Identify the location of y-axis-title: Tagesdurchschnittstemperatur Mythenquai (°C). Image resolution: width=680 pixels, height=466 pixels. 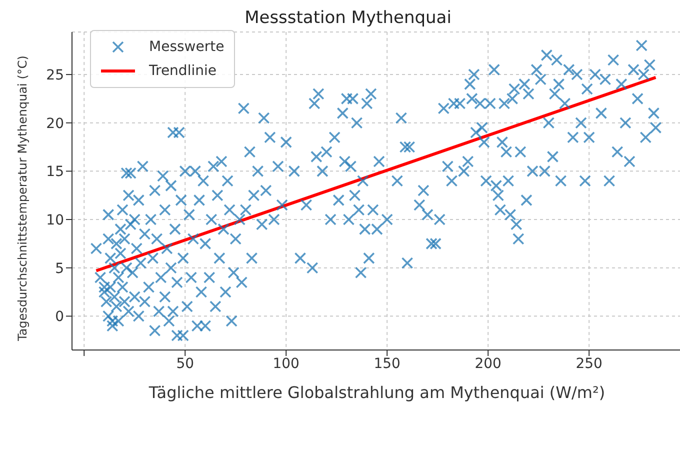
(22, 199).